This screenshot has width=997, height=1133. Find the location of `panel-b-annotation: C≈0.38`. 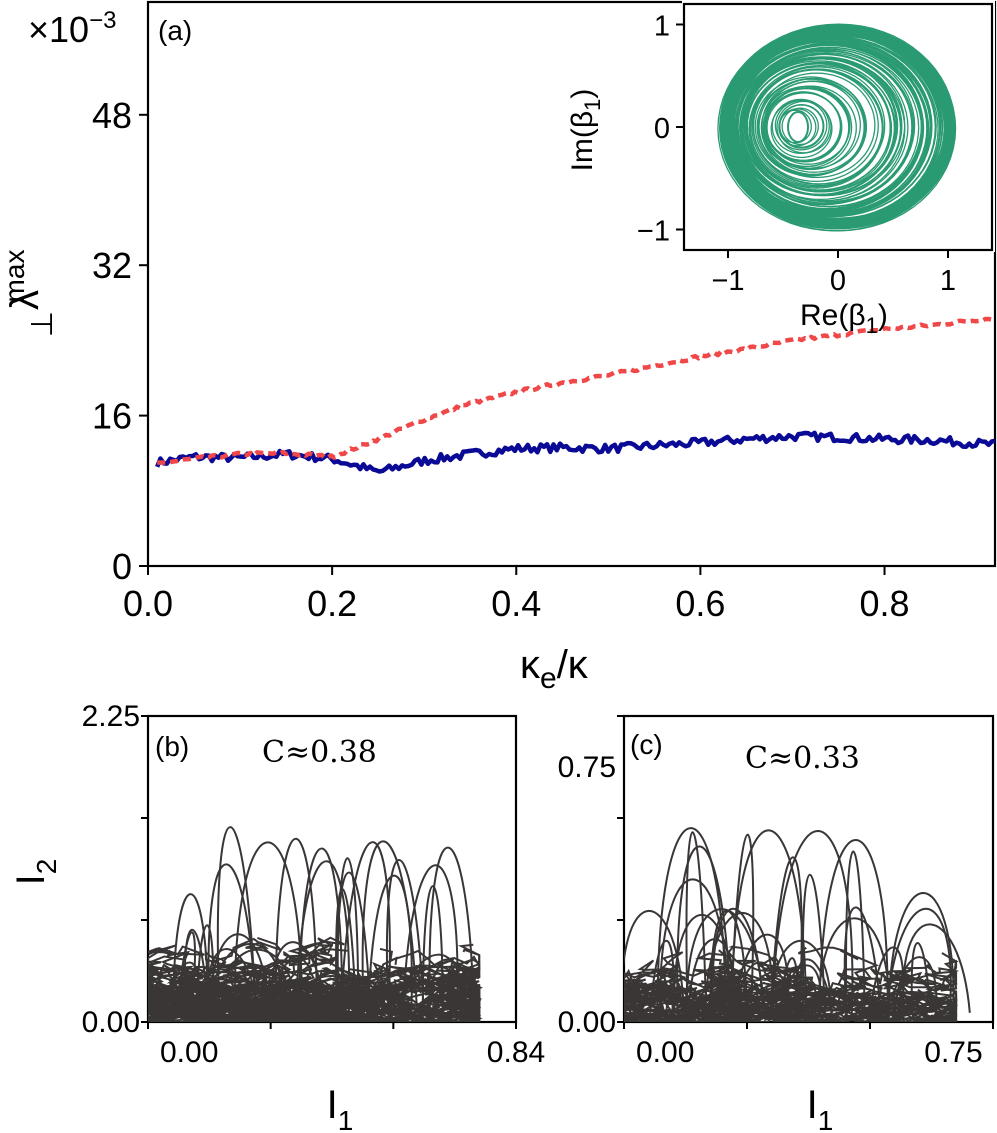

panel-b-annotation: C≈0.38 is located at coordinates (319, 752).